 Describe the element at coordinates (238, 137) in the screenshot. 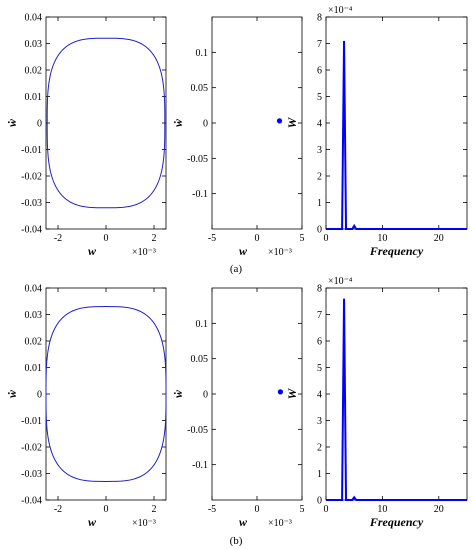

I see `panel-a-poincare: -5 0 5 -0.1 -0.05 0 0.05 0.1 w ẇ ×10⁻³` at that location.